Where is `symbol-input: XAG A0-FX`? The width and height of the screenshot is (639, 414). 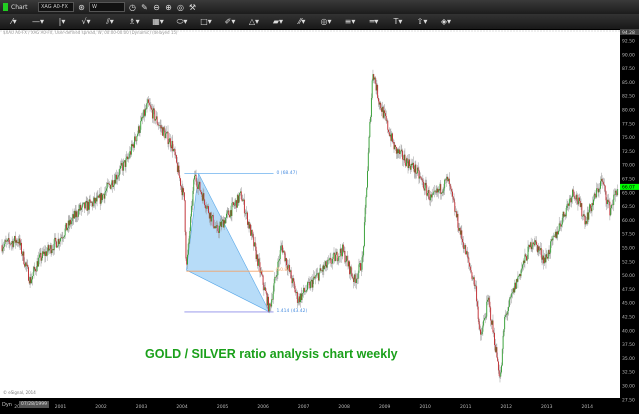
symbol-input: XAG A0-FX is located at coordinates (56, 7).